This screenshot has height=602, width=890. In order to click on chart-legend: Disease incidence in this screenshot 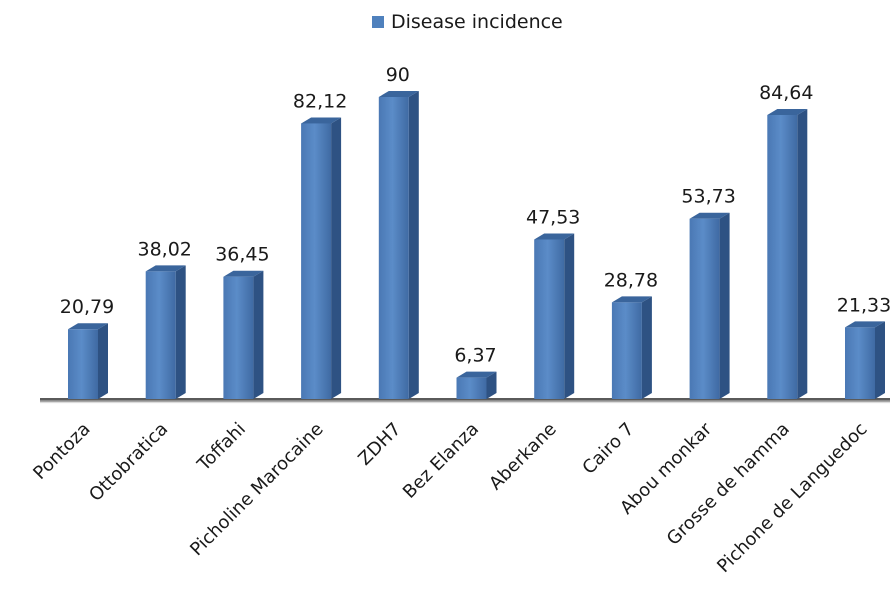, I will do `click(467, 22)`.